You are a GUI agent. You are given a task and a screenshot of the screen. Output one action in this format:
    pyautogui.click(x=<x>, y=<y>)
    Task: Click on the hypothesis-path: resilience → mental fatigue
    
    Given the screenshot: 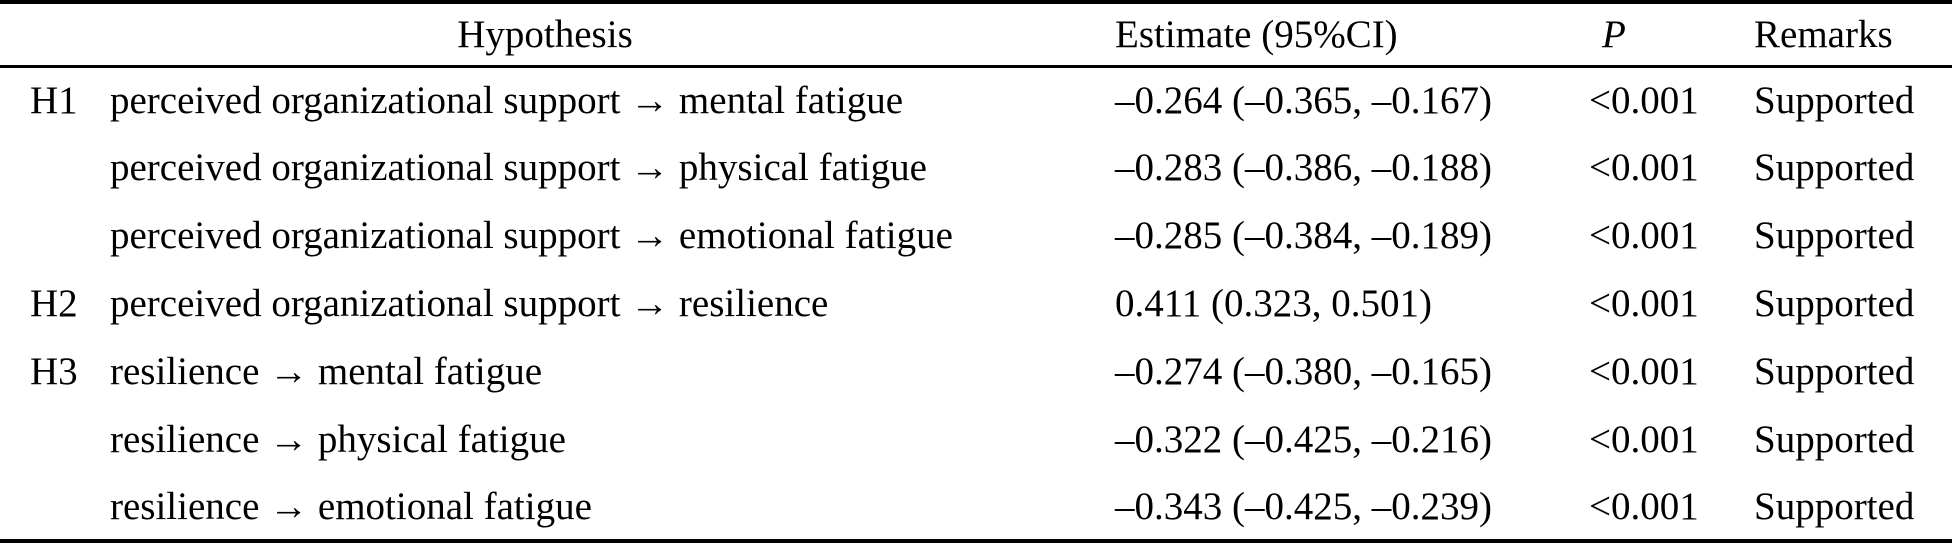 What is the action you would take?
    pyautogui.click(x=326, y=371)
    